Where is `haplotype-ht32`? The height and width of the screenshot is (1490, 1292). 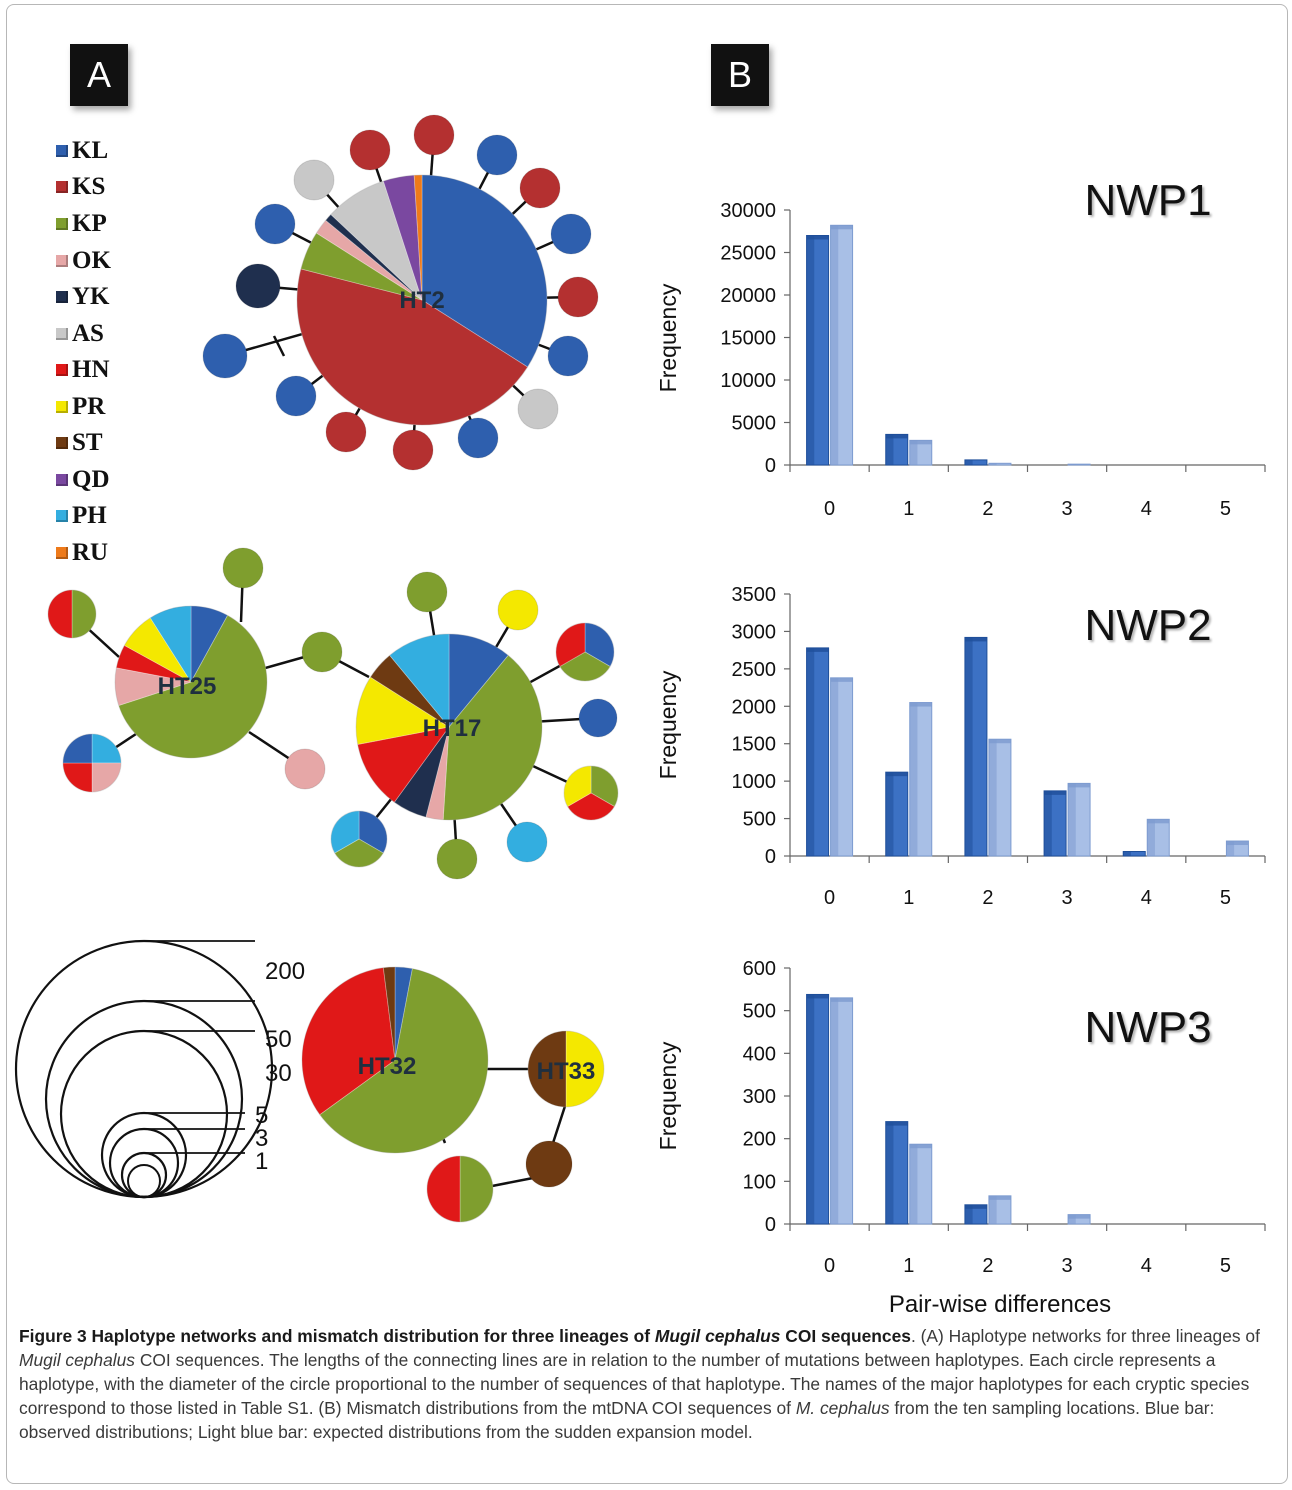 haplotype-ht32 is located at coordinates (395, 1060).